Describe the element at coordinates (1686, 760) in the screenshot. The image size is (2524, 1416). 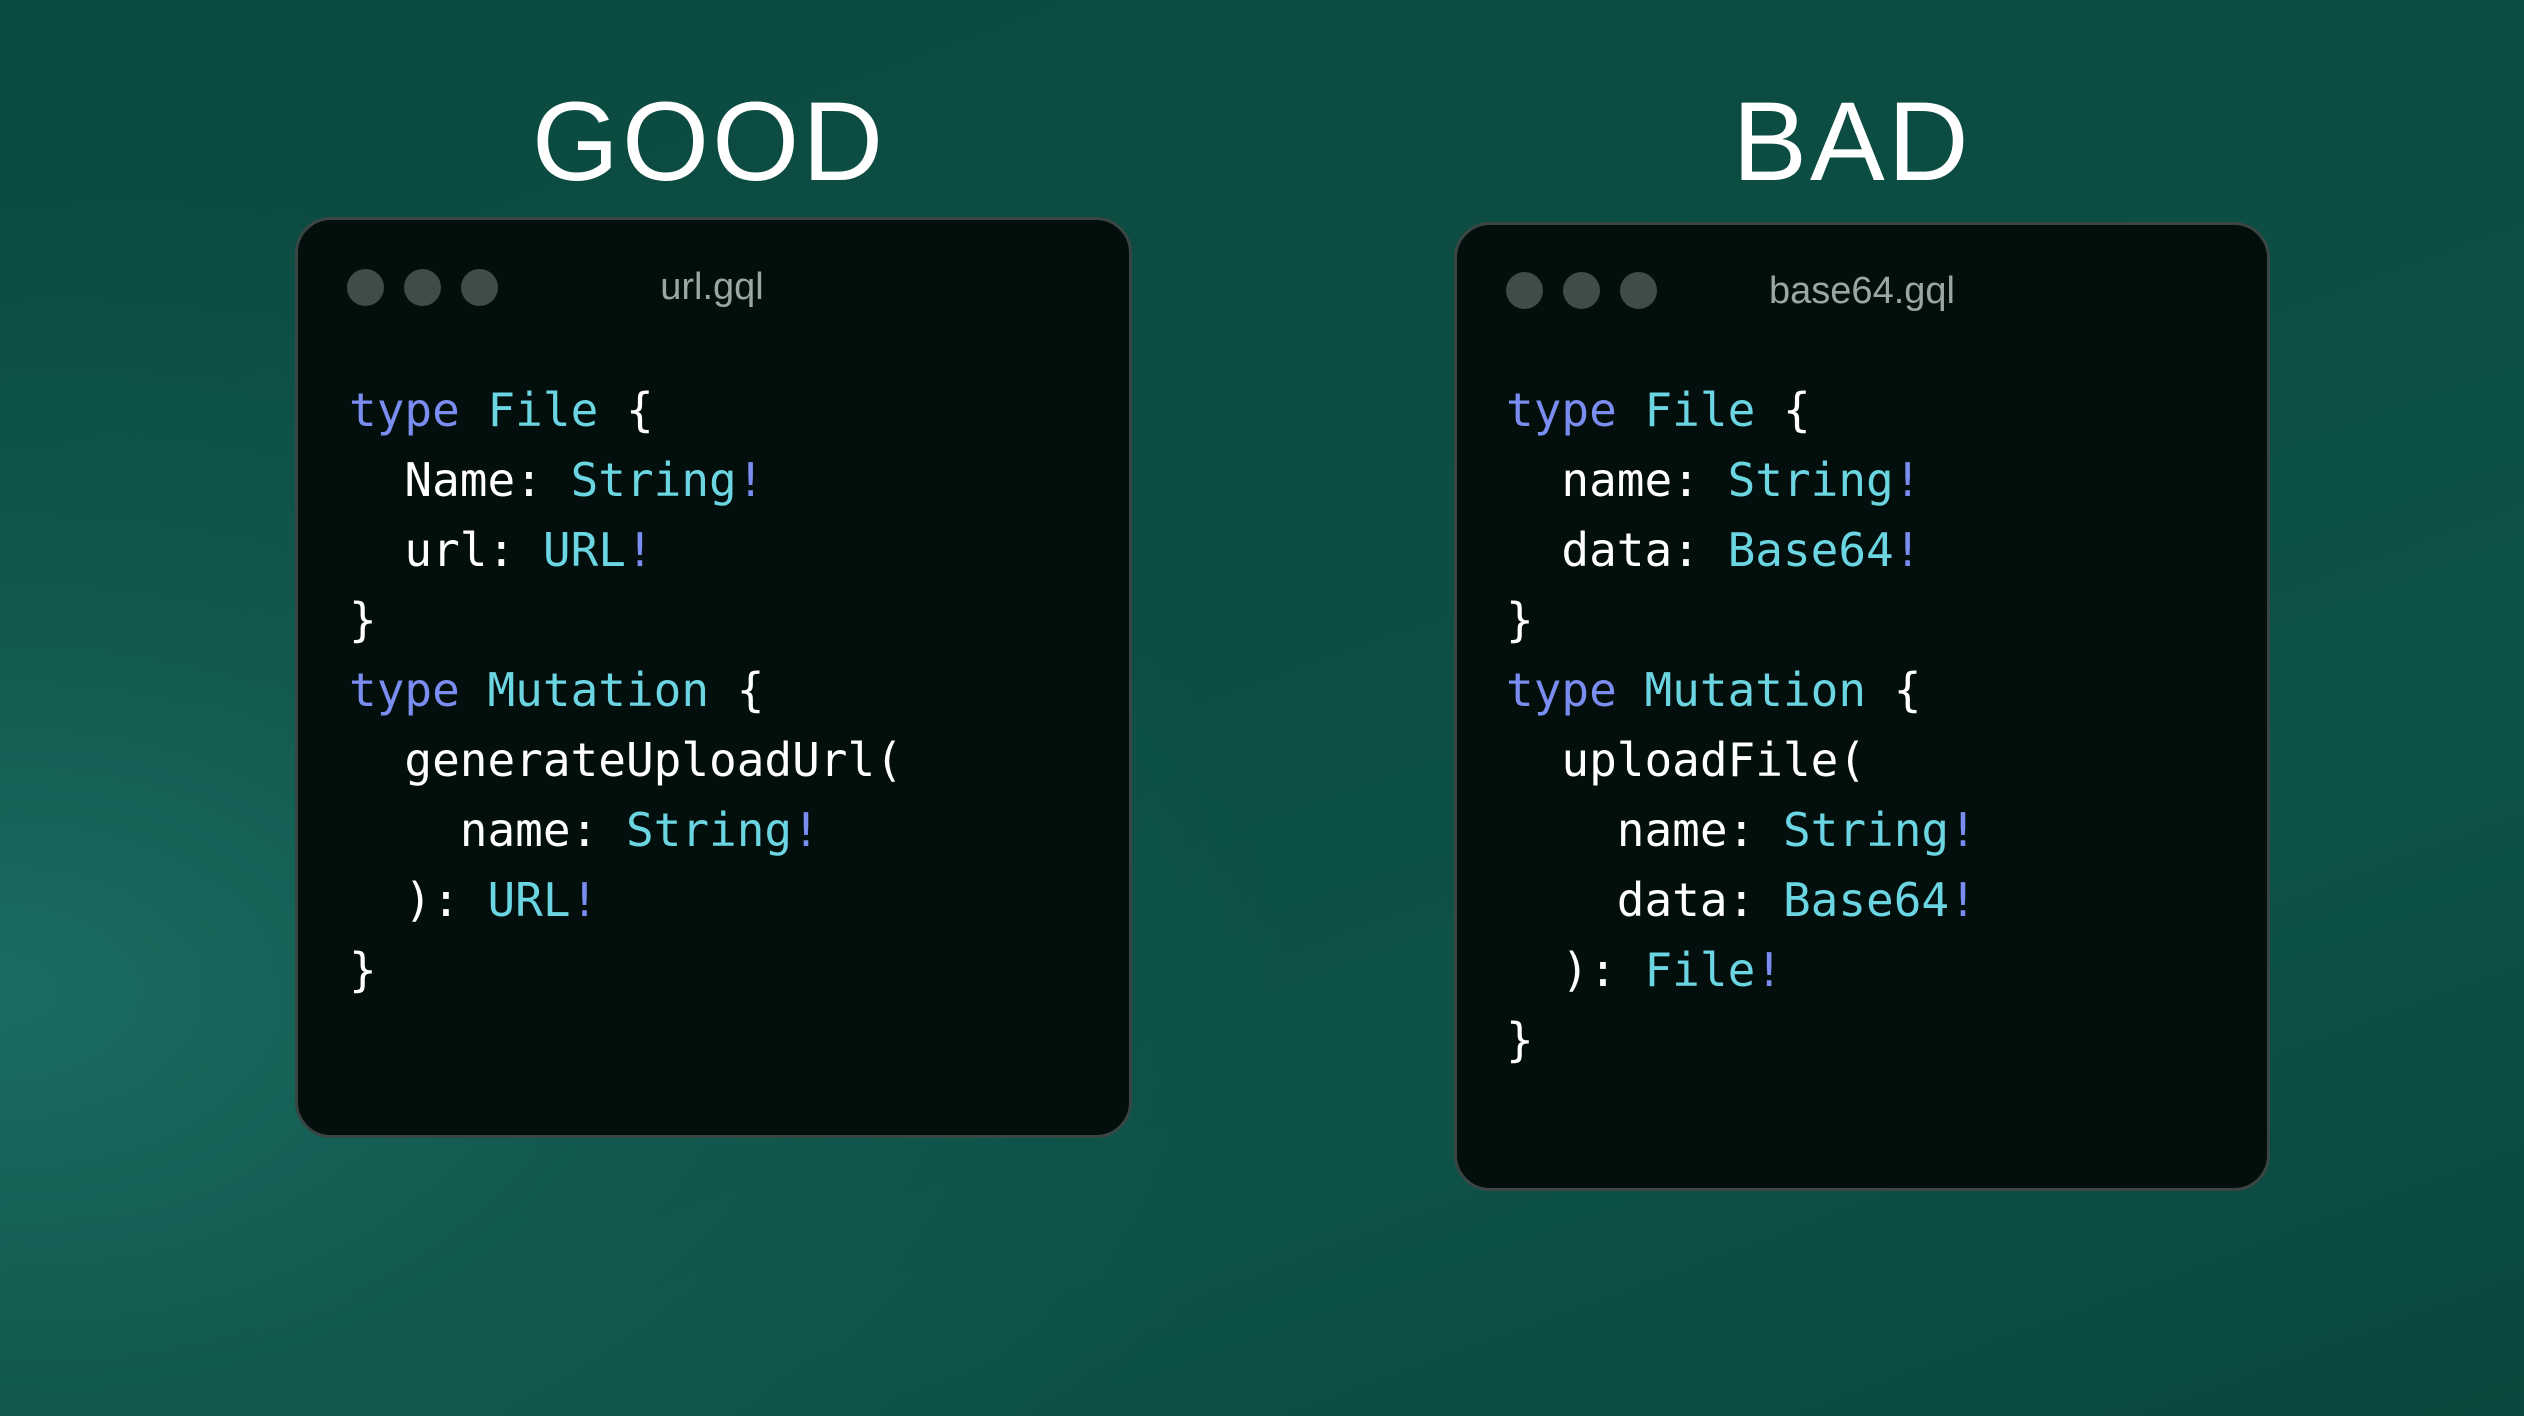
I see `code-token: uploadFile(` at that location.